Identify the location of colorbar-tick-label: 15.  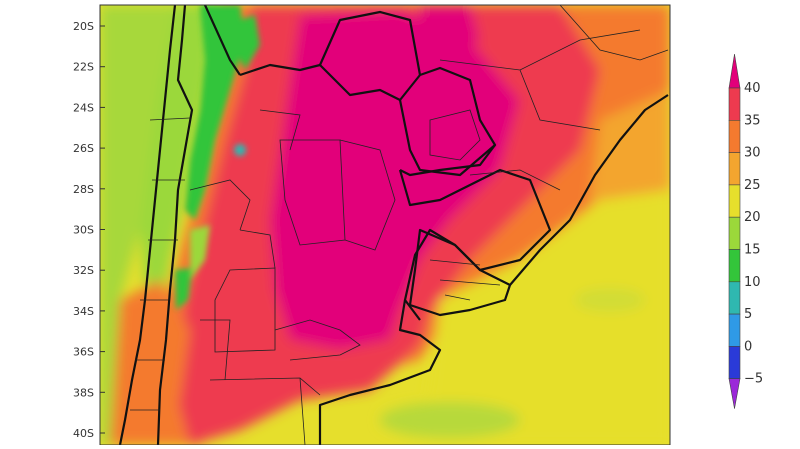
(752, 250).